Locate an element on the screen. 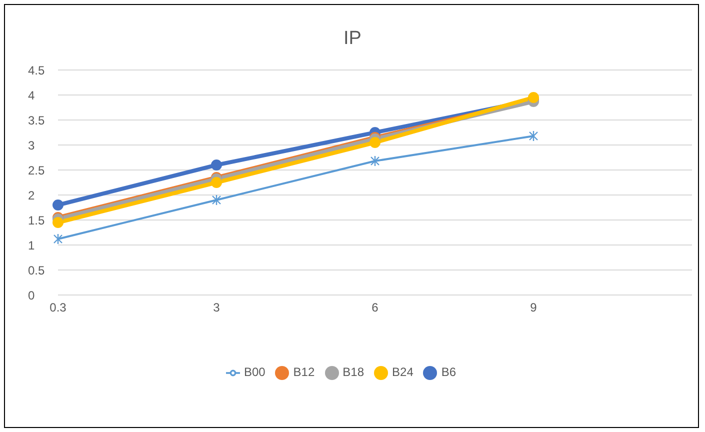 Image resolution: width=705 pixels, height=432 pixels. y-tick-label: 1.5 is located at coordinates (37, 220).